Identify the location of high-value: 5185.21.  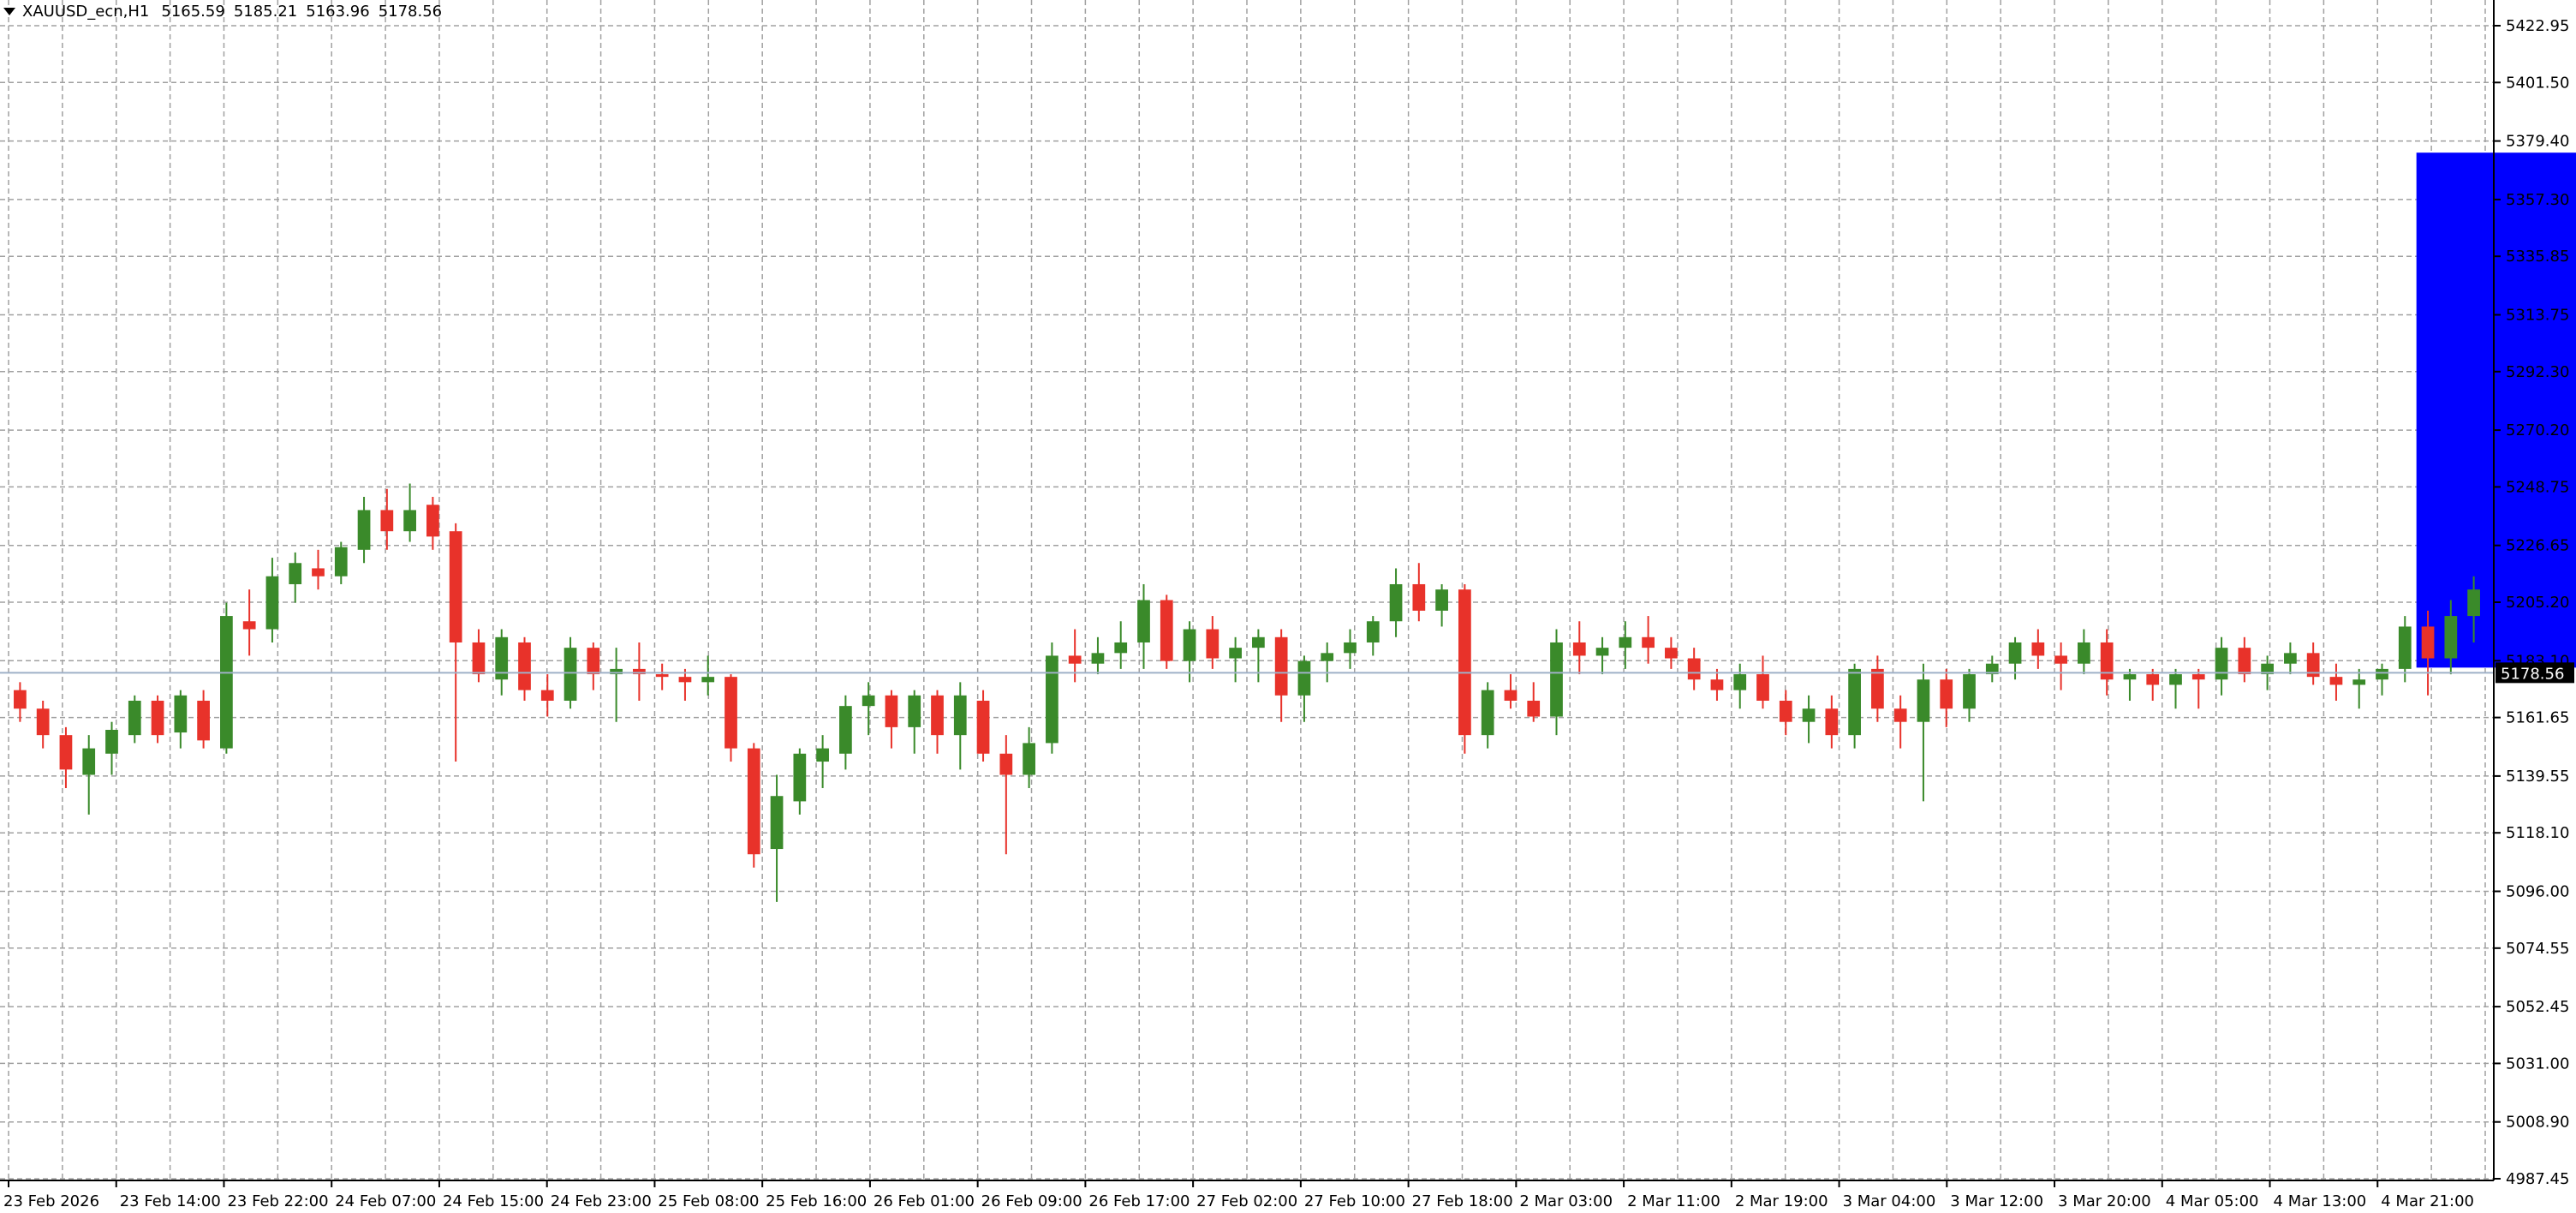
(265, 11).